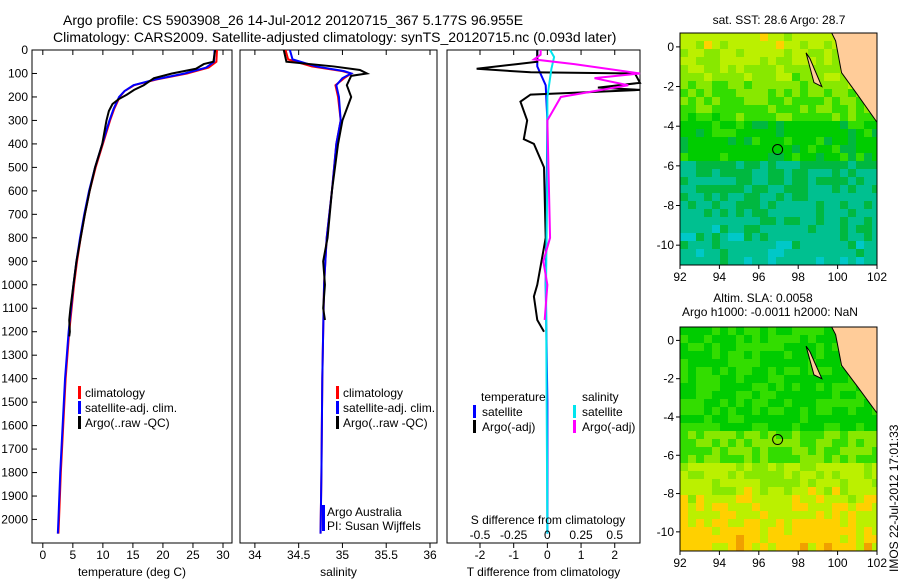  What do you see at coordinates (893, 498) in the screenshot?
I see `imos-timestamp: IMOS 22-Jul-2012 17:01:33` at bounding box center [893, 498].